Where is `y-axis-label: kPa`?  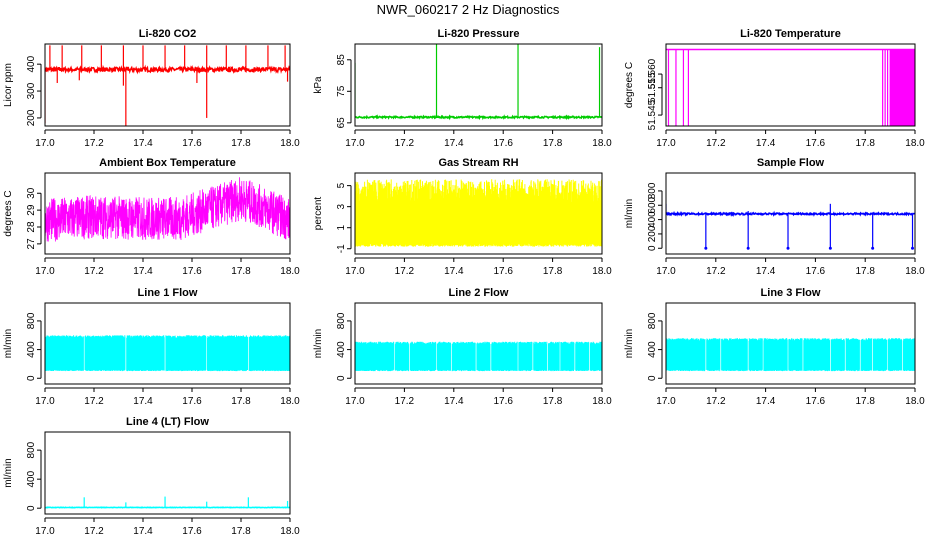 y-axis-label: kPa is located at coordinates (318, 85).